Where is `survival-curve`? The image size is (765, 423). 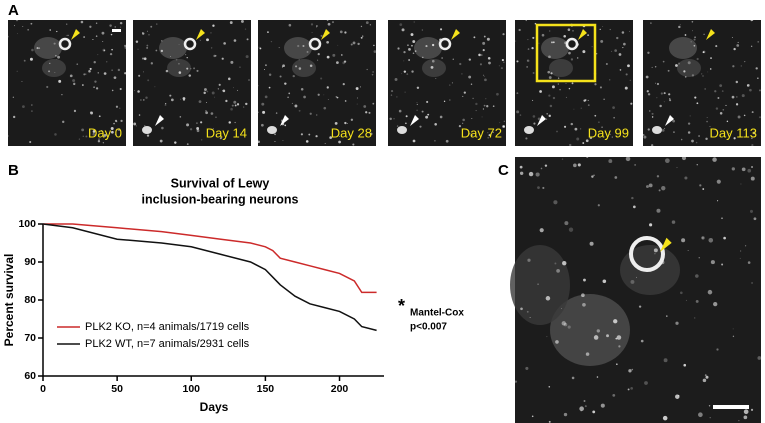 survival-curve is located at coordinates (210, 258).